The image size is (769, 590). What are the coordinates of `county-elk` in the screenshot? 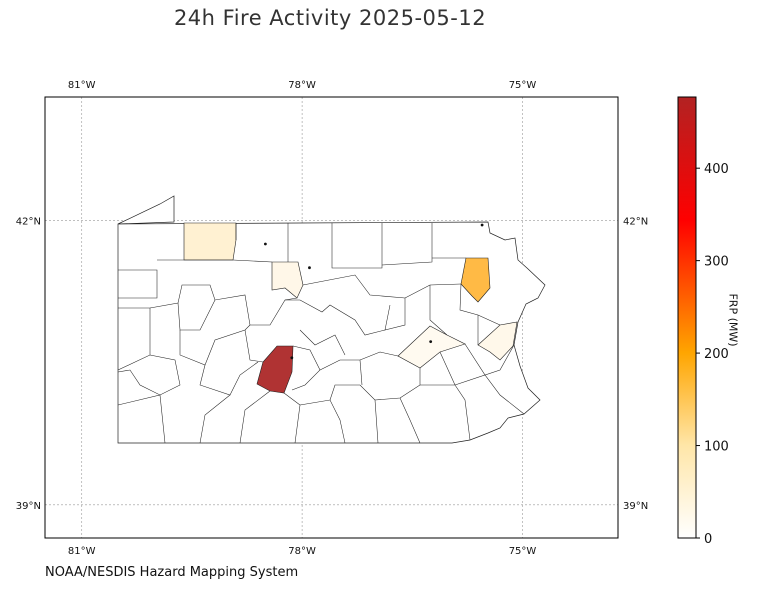 It's located at (210, 241).